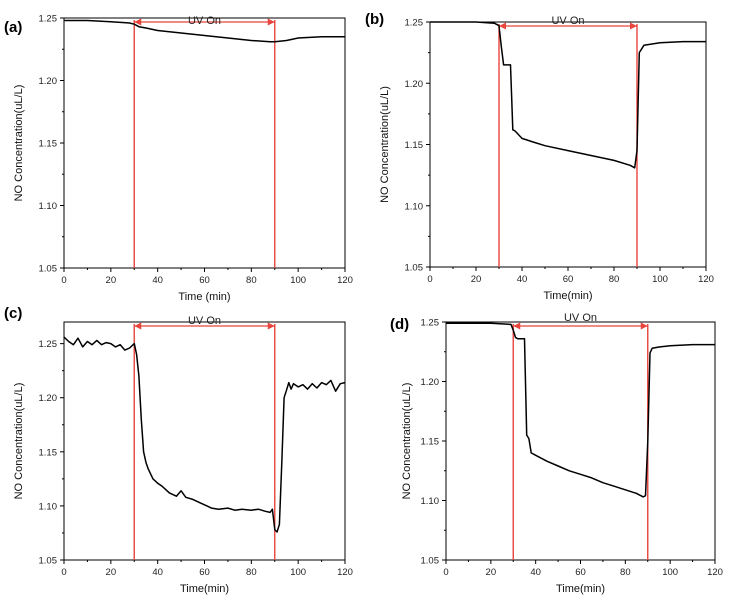 The width and height of the screenshot is (740, 603). Describe the element at coordinates (13, 313) in the screenshot. I see `panel-label: (c)` at that location.